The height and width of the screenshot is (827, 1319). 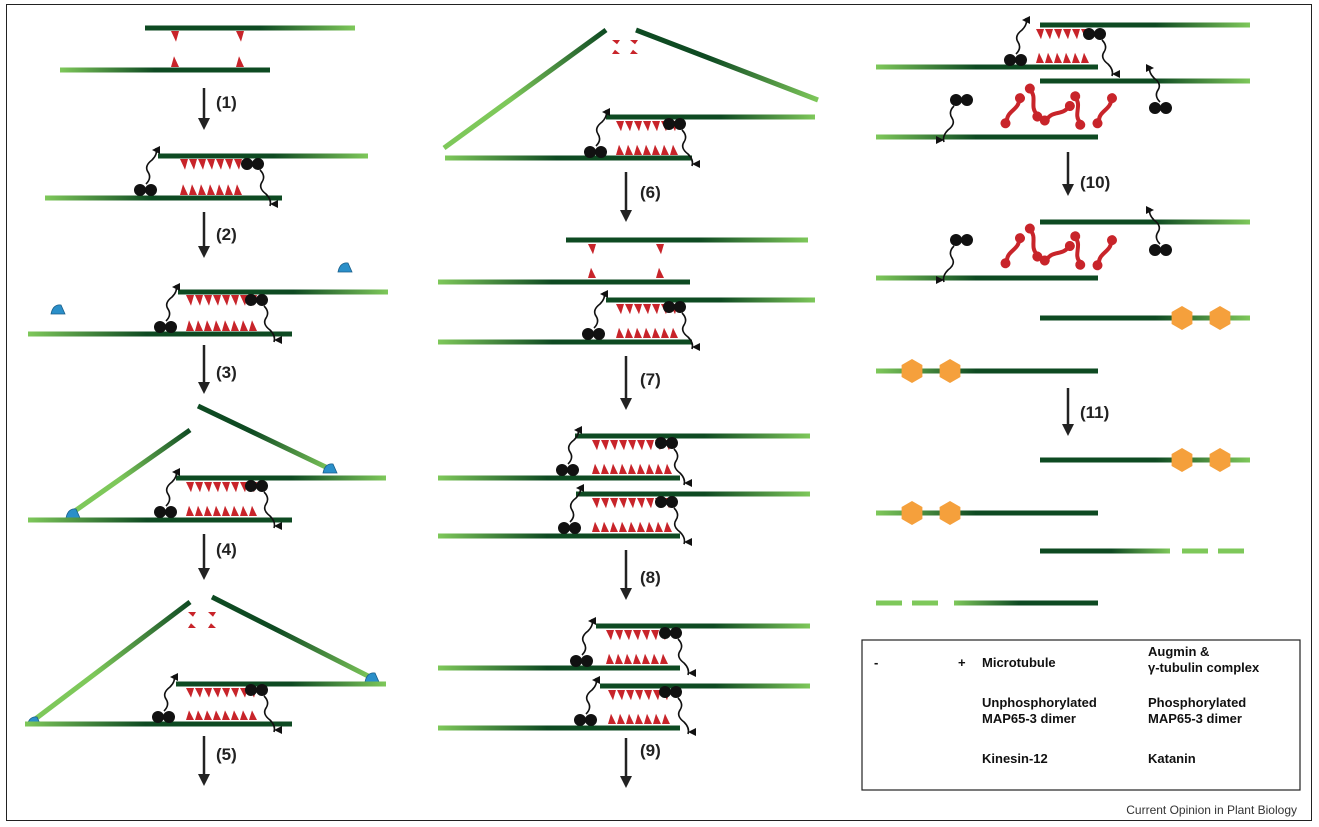 What do you see at coordinates (226, 102) in the screenshot?
I see `step-label-1: (1)` at bounding box center [226, 102].